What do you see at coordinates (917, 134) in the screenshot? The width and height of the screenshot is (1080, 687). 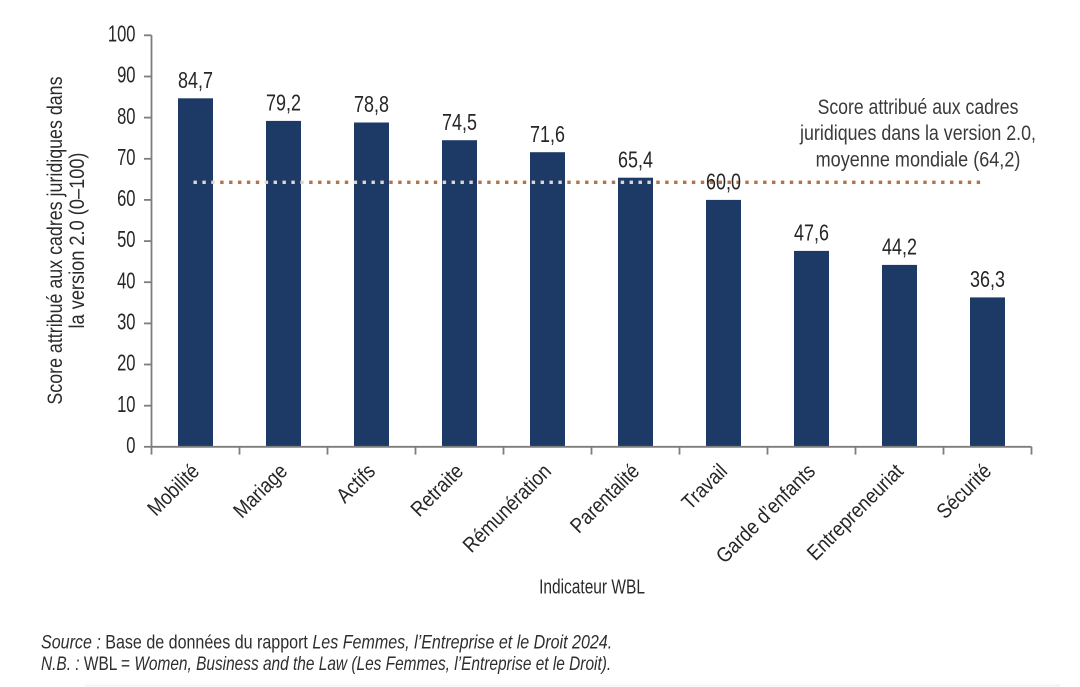 I see `svg-text:juridiques dans la version 2.0: juridiques dans la version 2.0,` at bounding box center [917, 134].